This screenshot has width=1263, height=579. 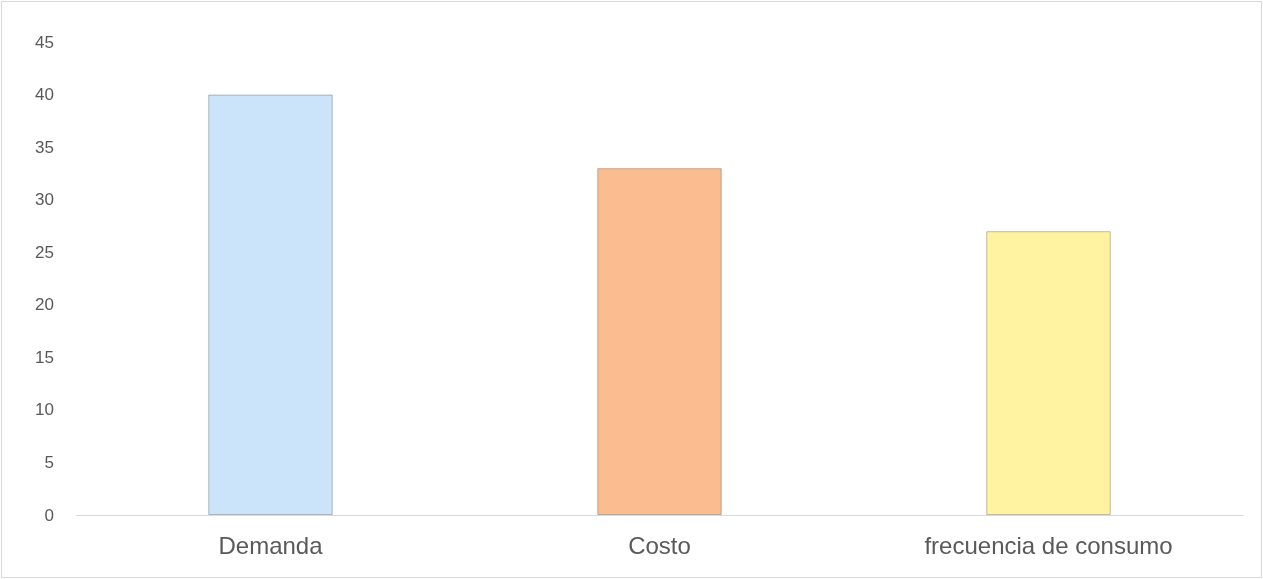 I want to click on x-tick-label: Costo, so click(x=659, y=545).